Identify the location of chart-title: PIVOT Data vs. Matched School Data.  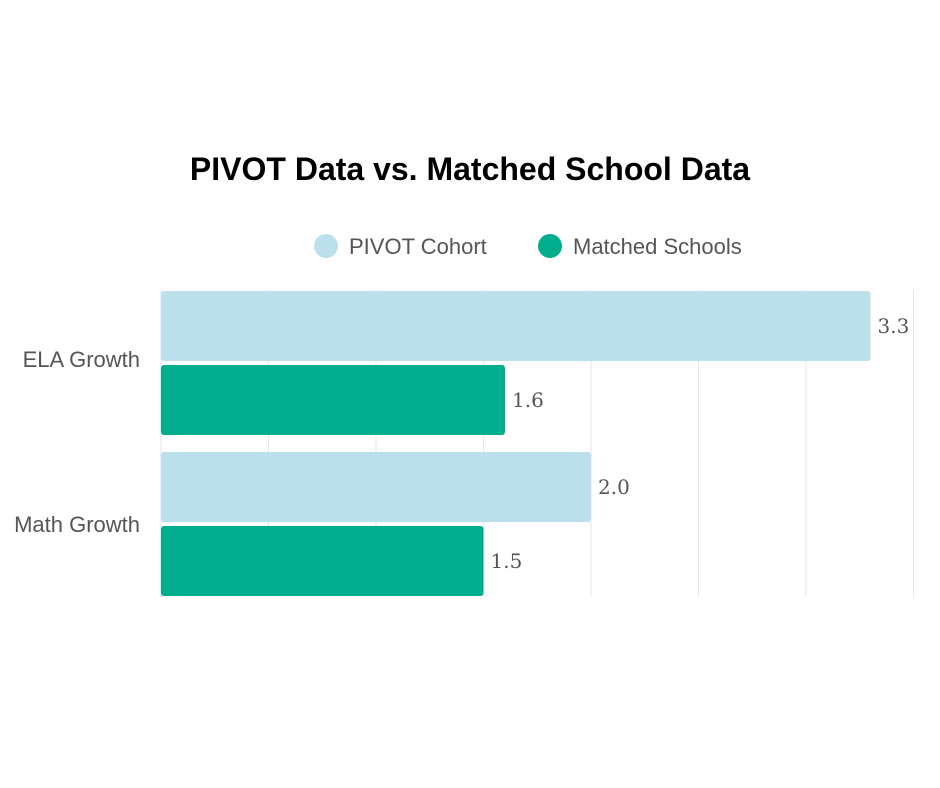
(470, 169).